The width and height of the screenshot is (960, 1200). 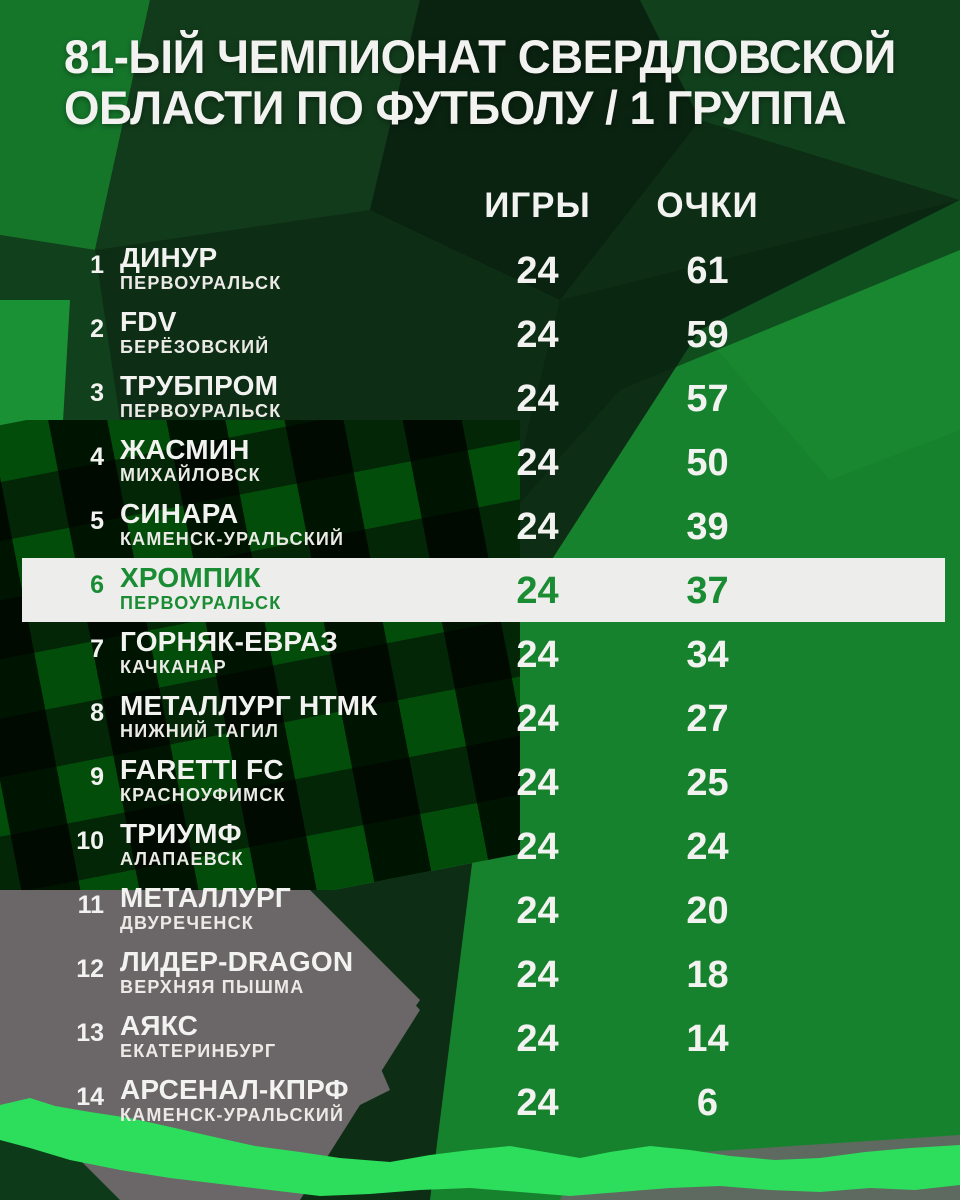 What do you see at coordinates (707, 271) in the screenshot?
I see `row-points: 61` at bounding box center [707, 271].